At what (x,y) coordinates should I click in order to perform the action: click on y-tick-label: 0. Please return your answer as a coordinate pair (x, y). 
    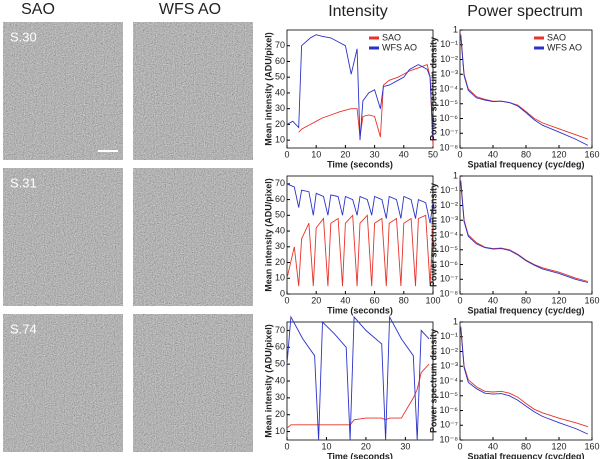
    Looking at the image, I should click on (282, 293).